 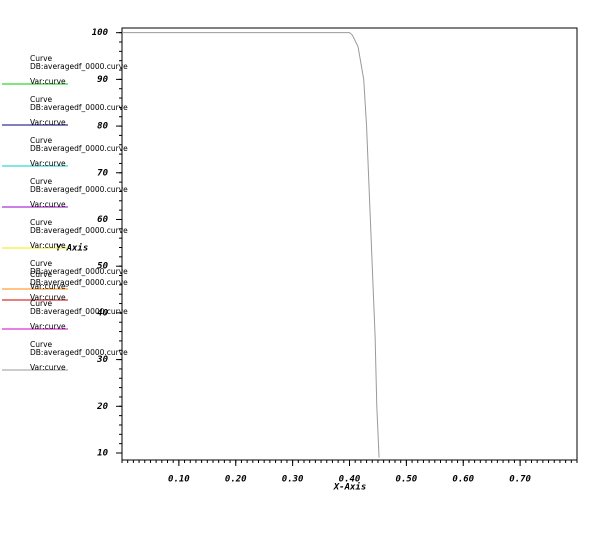 What do you see at coordinates (102, 453) in the screenshot?
I see `y-tick-label: 10` at bounding box center [102, 453].